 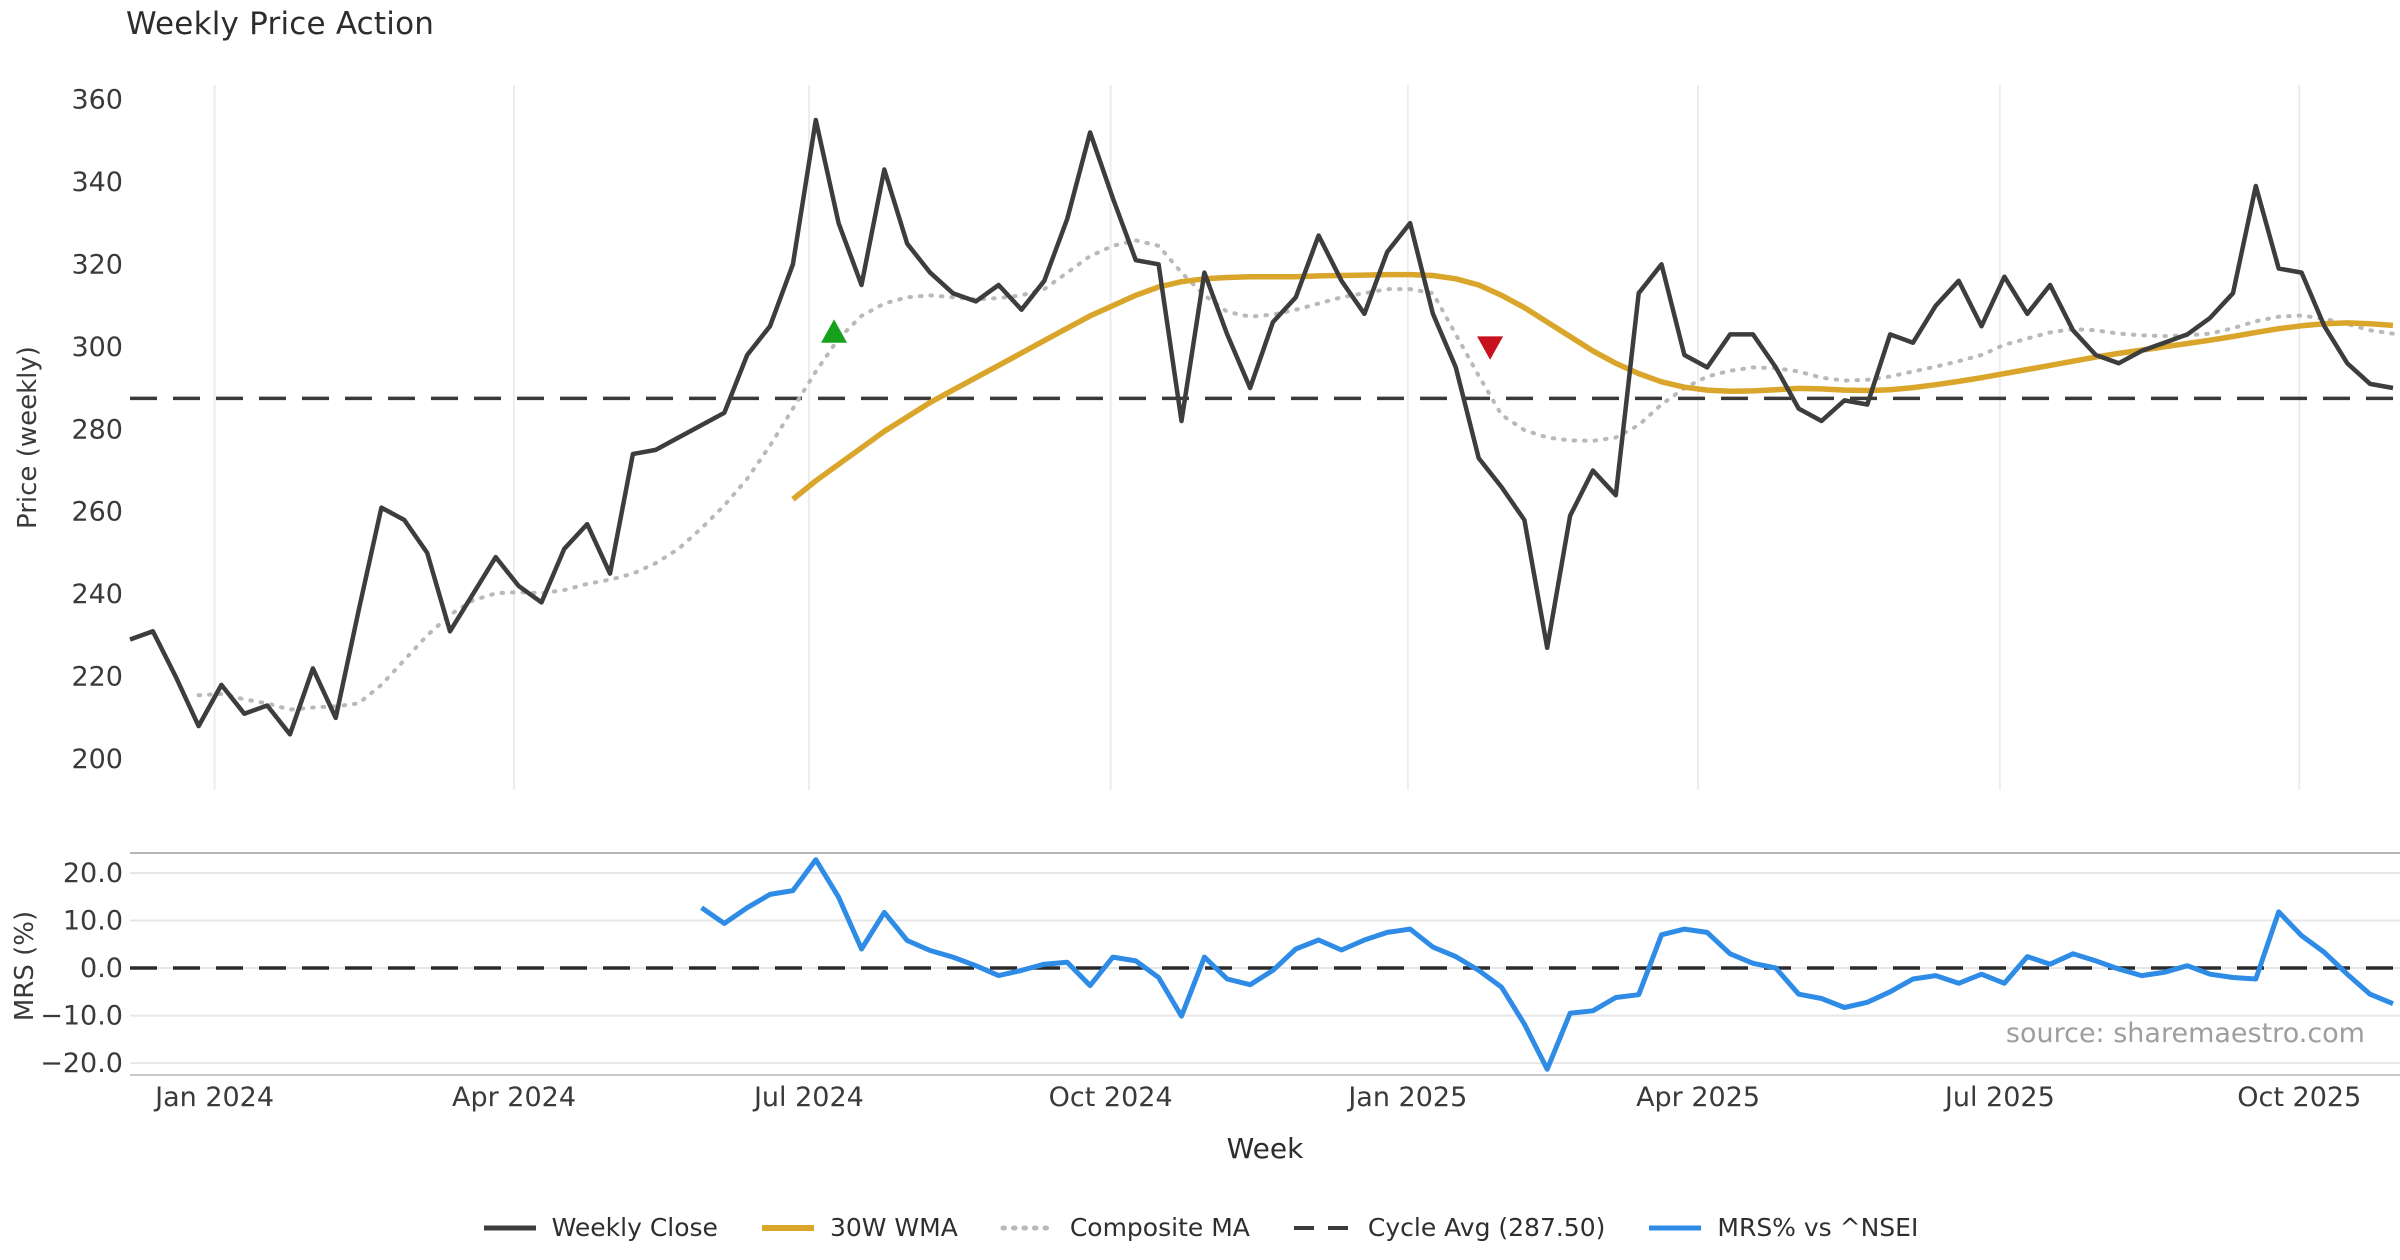 I want to click on mrs-tick-label: 20.0, so click(x=93, y=873).